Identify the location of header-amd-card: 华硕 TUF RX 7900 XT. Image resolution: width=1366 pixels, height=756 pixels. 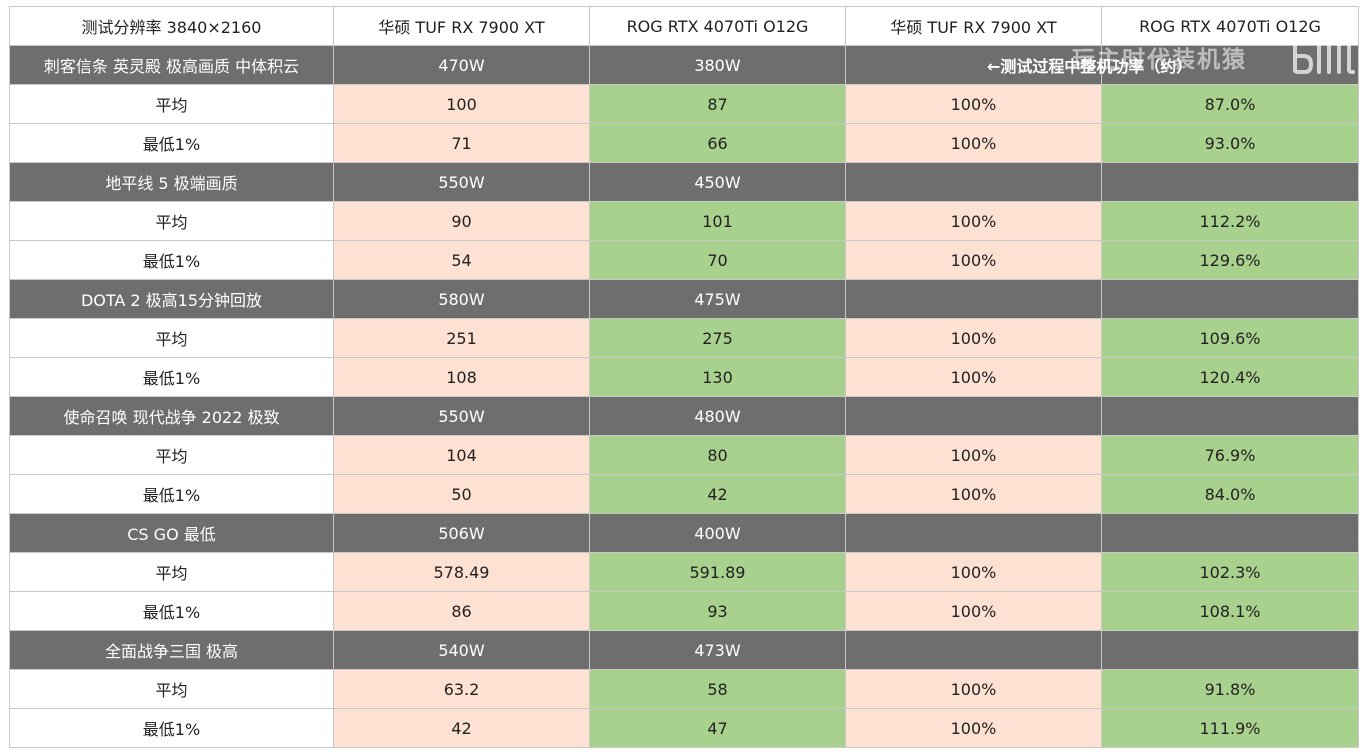
(461, 26).